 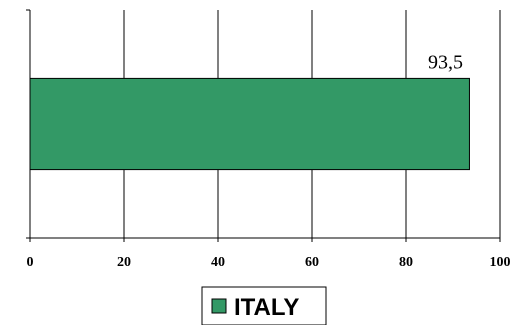 I want to click on x-axis-ticks: 0 20 40 60 80 100, so click(x=269, y=254).